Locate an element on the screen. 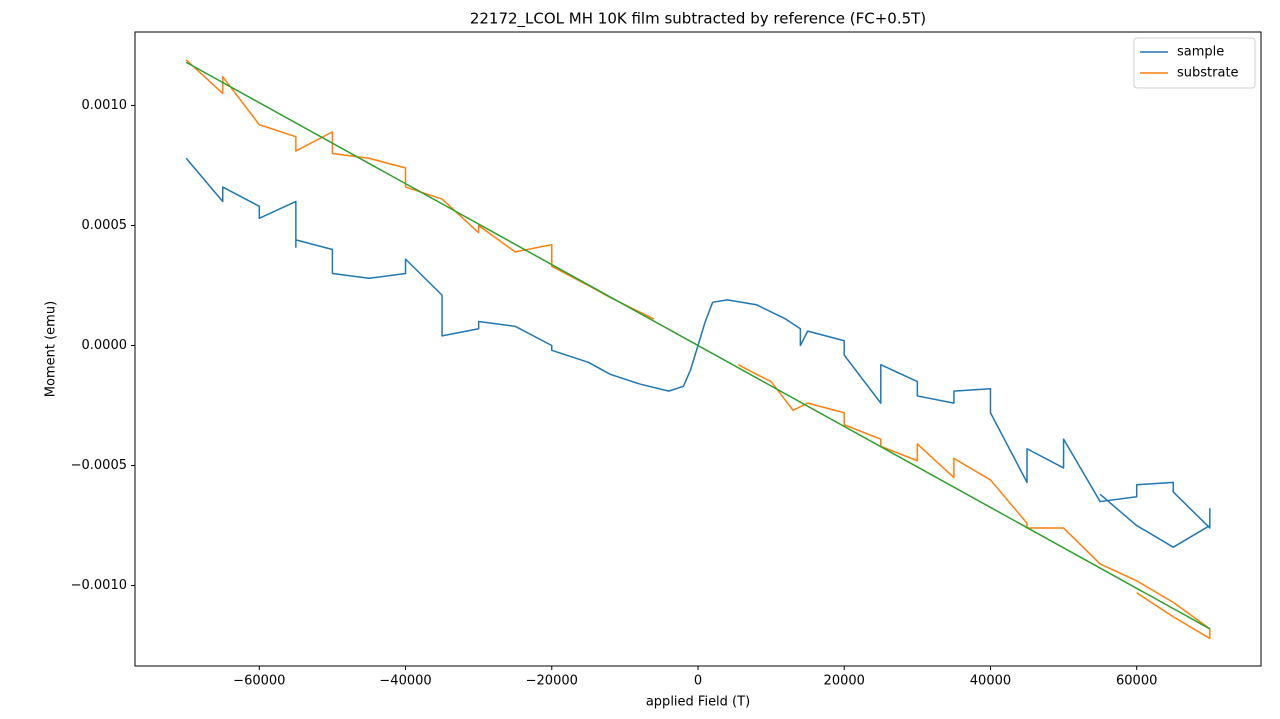 The width and height of the screenshot is (1280, 719). x-tick-label: 60000 is located at coordinates (1136, 681).